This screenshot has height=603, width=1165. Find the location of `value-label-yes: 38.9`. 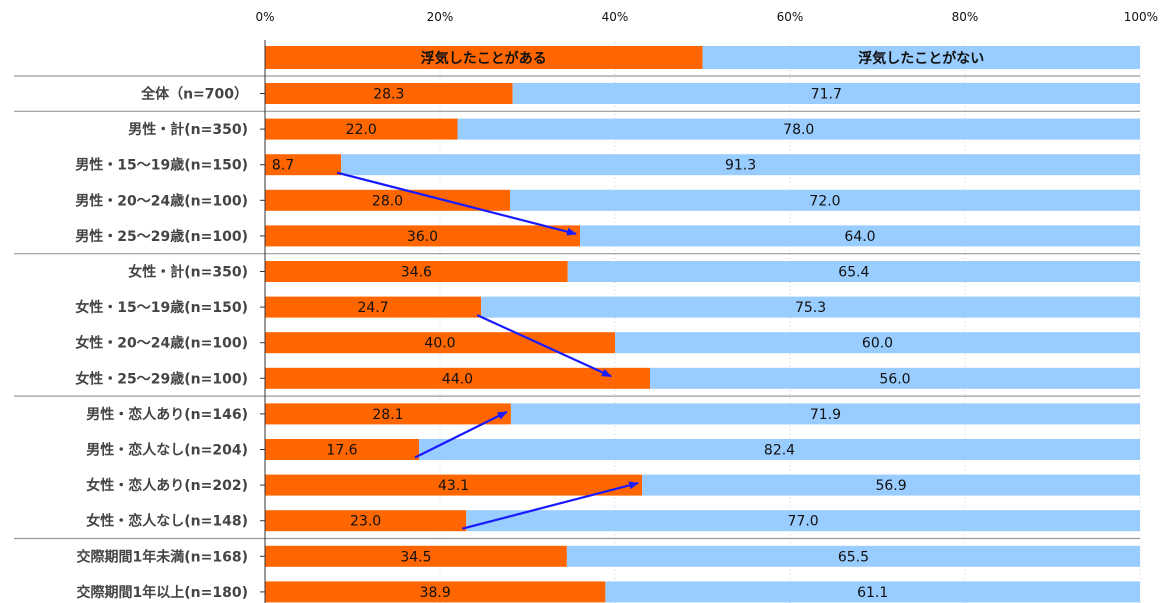

value-label-yes: 38.9 is located at coordinates (435, 593).